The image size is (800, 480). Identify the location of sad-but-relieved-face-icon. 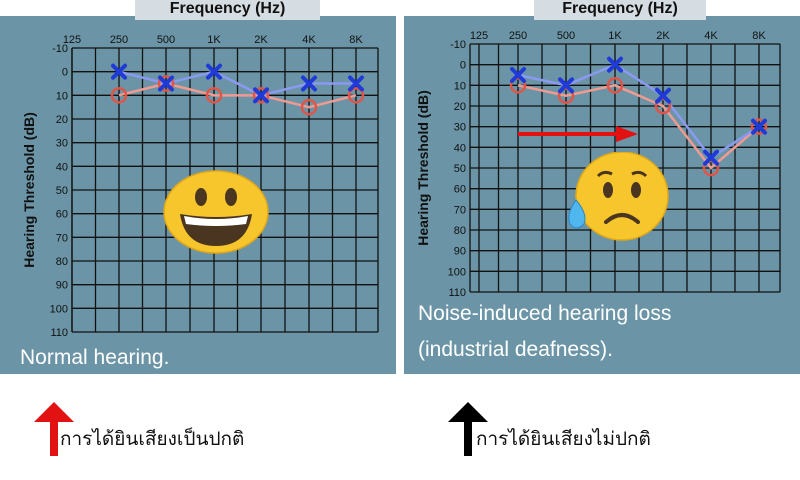
(618, 196).